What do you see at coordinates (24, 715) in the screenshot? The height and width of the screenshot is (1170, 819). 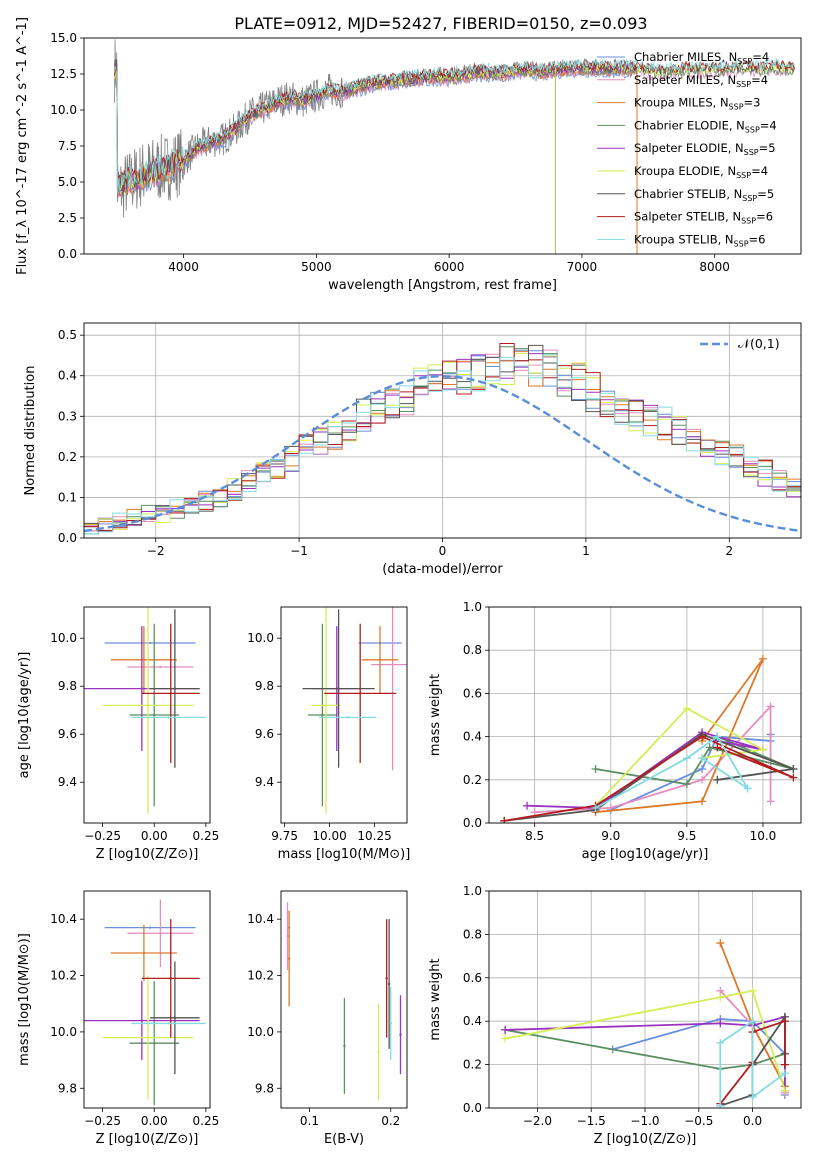 I see `y-axis-label: age [log10(age/yr)]` at bounding box center [24, 715].